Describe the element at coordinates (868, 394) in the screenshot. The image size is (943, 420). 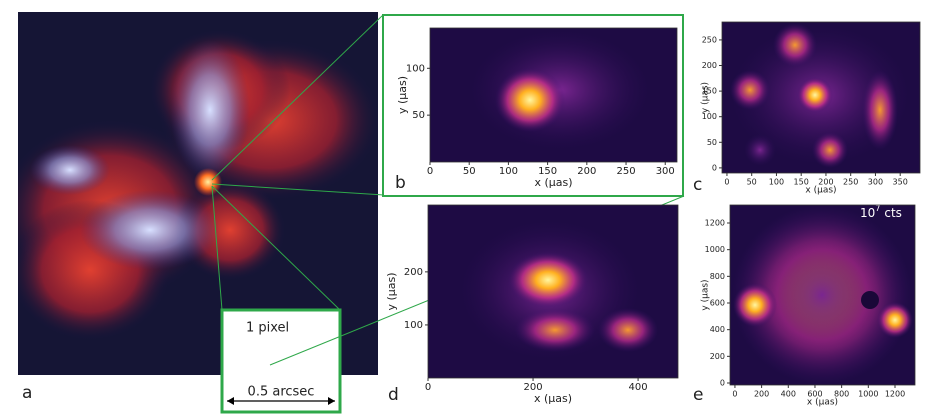
I see `x-tick-label: 1000` at that location.